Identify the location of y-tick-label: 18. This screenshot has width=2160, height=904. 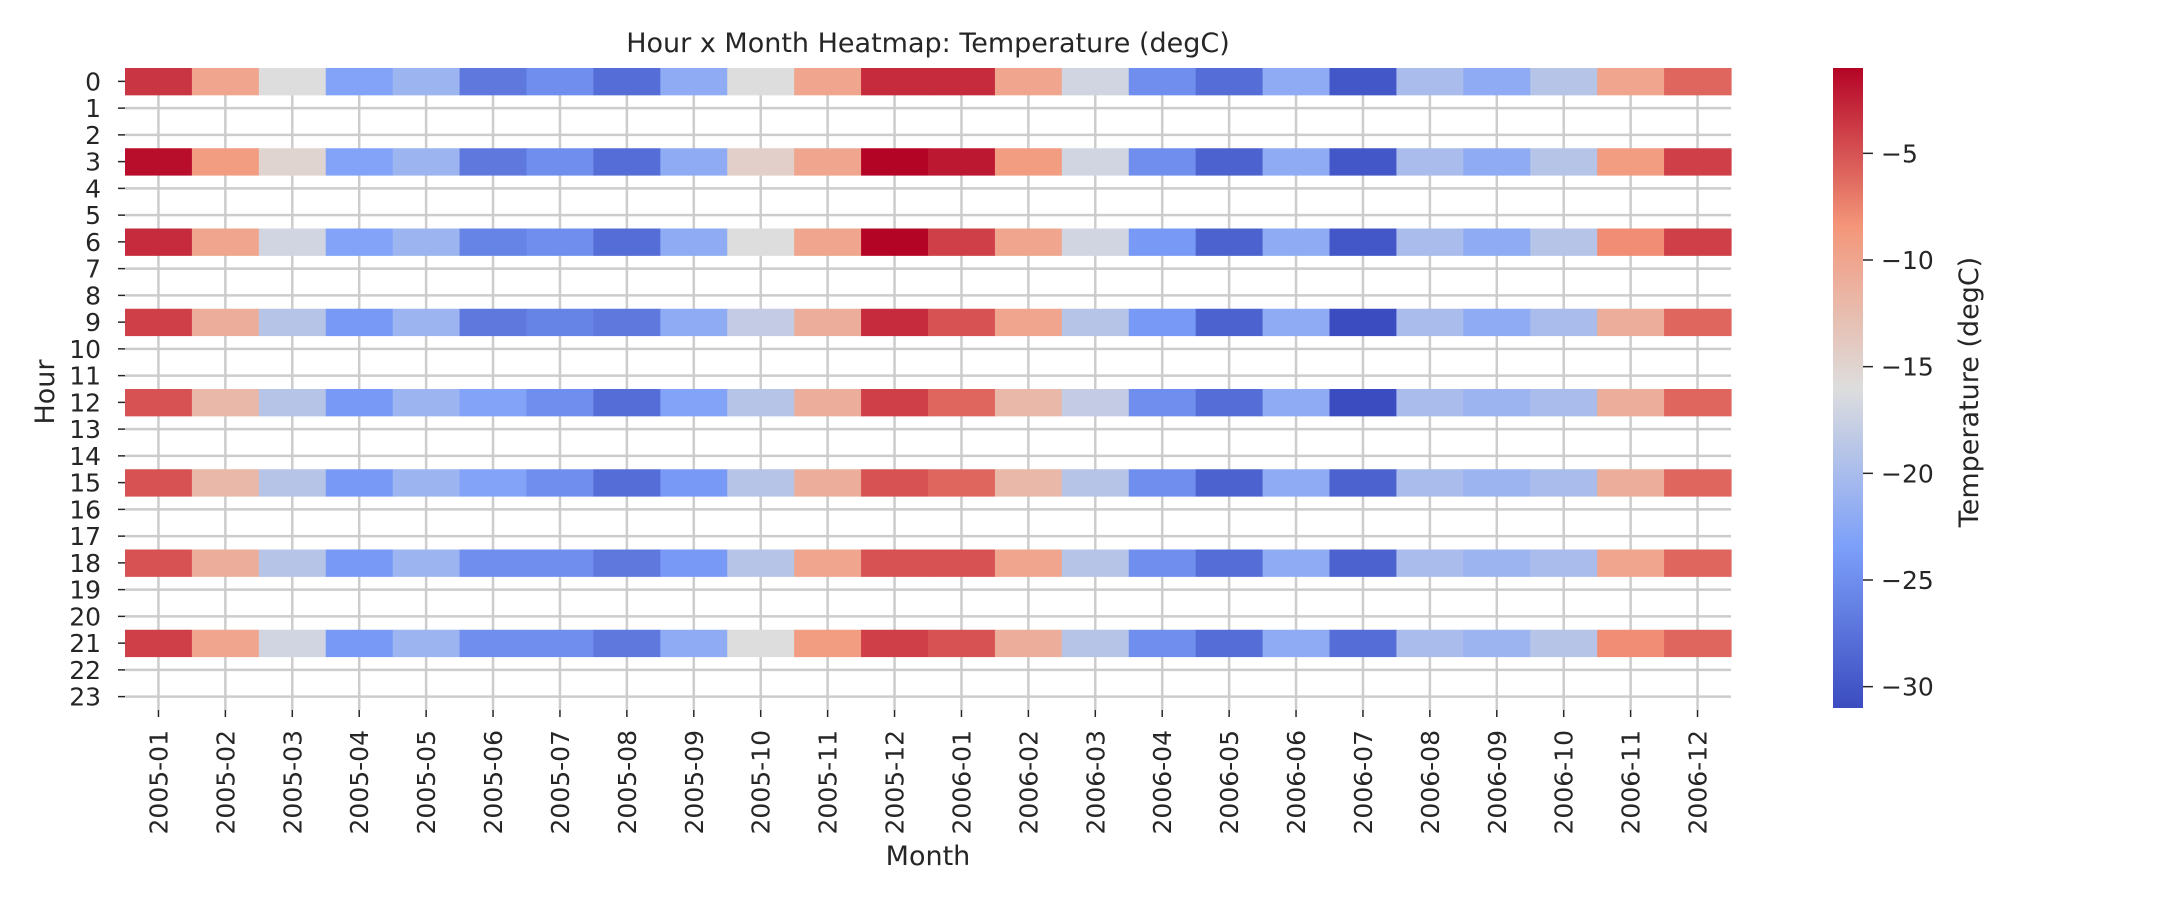
(85, 563).